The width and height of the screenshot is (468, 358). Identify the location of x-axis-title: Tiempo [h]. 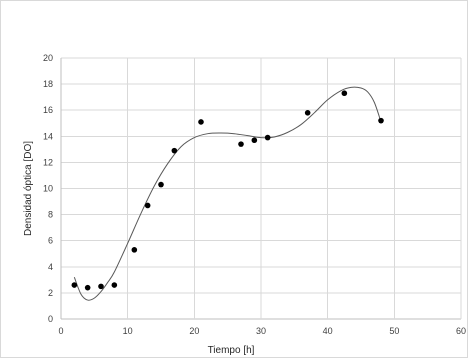
(231, 350).